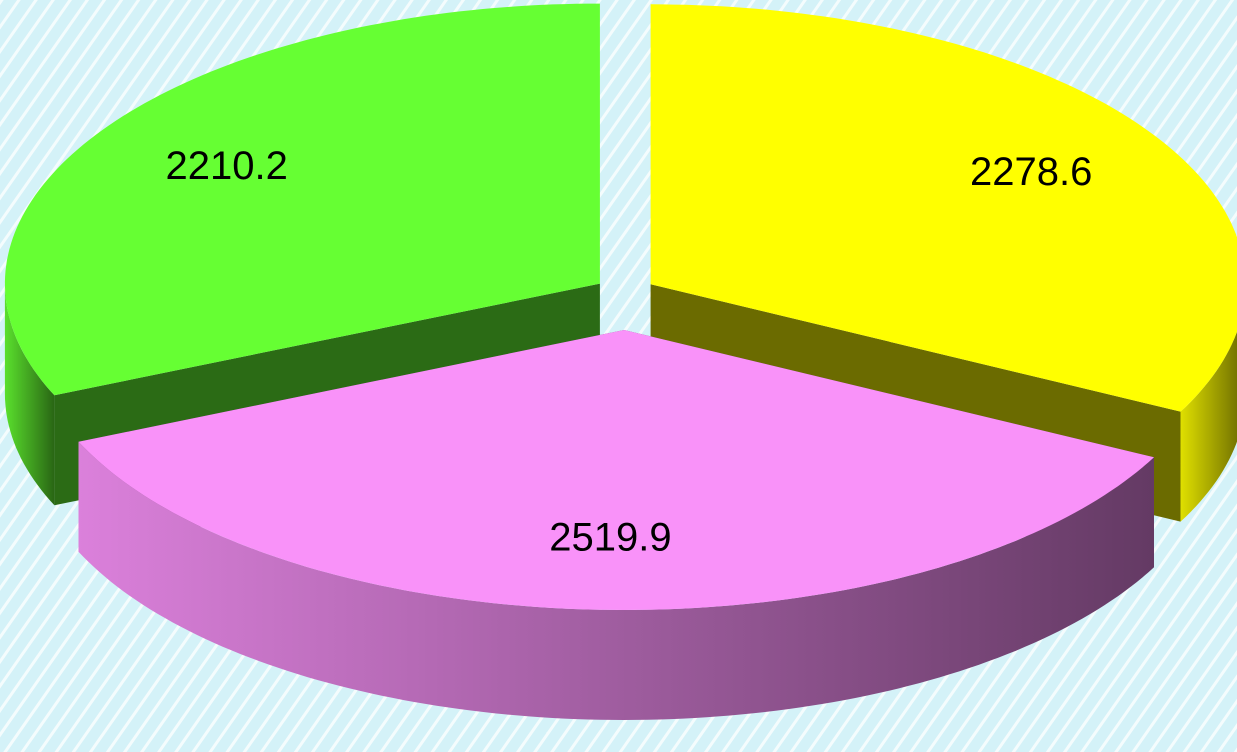 The width and height of the screenshot is (1237, 752). I want to click on data-label: 2210.2, so click(226, 166).